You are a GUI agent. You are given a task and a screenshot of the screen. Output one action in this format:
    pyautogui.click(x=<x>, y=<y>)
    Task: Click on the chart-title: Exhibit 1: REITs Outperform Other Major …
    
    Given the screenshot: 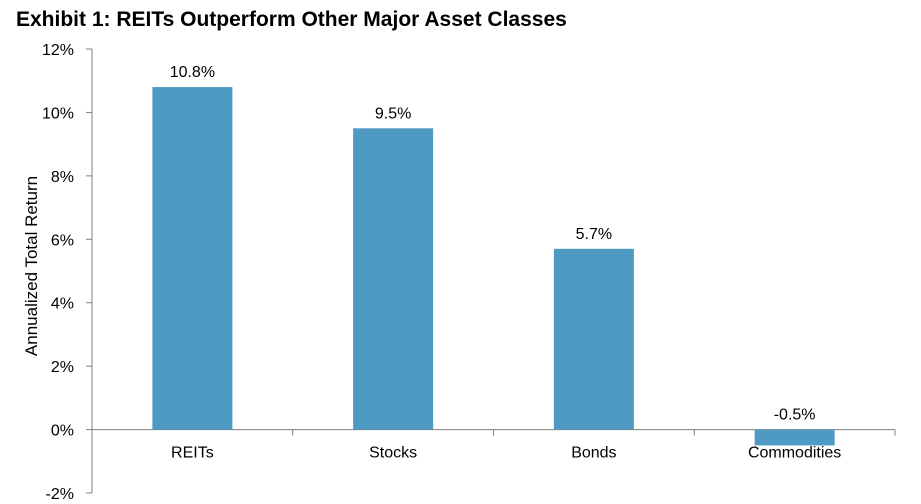 What is the action you would take?
    pyautogui.click(x=291, y=19)
    